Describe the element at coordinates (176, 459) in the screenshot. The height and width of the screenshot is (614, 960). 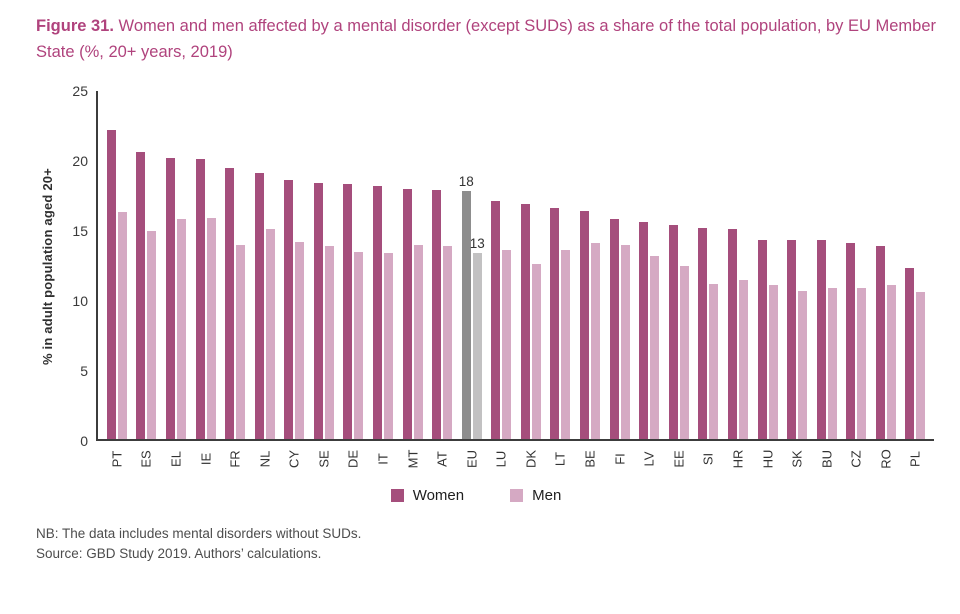
I see `x-axis-label-el: EL` at that location.